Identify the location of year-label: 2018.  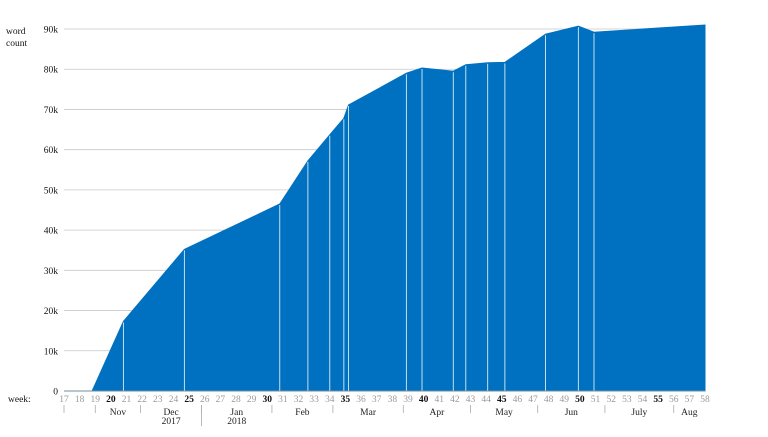
(236, 422).